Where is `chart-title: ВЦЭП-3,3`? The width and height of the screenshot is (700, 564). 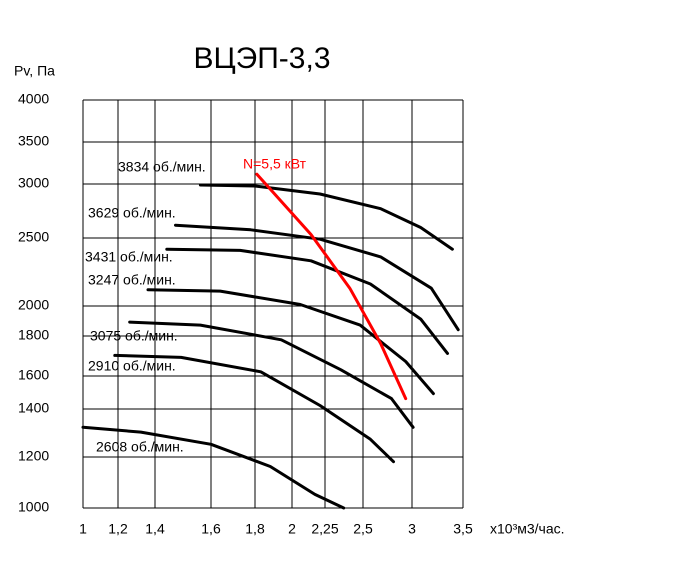
chart-title: ВЦЭП-3,3 is located at coordinates (261, 58).